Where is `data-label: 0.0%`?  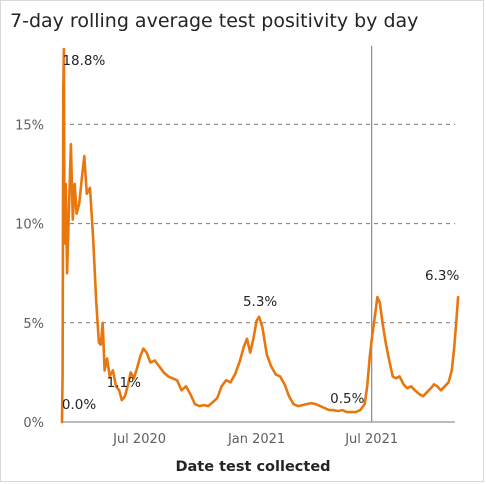
data-label: 0.0% is located at coordinates (79, 405).